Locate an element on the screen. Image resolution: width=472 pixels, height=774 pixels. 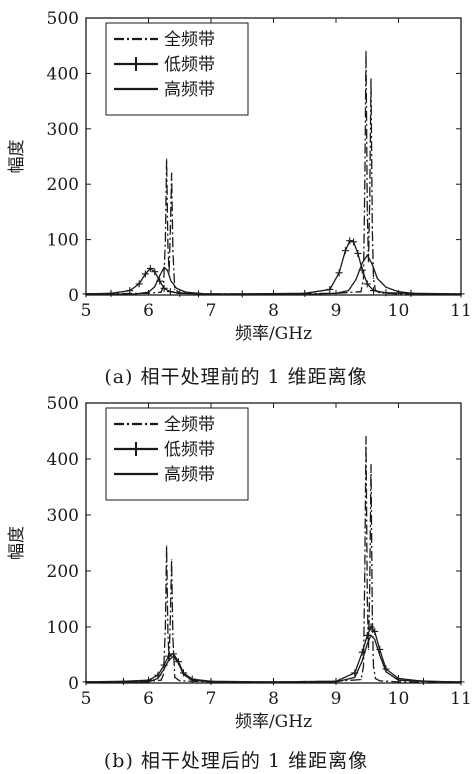
caption-b: (b) 相干处理后的 1 维距离像 is located at coordinates (236, 761).